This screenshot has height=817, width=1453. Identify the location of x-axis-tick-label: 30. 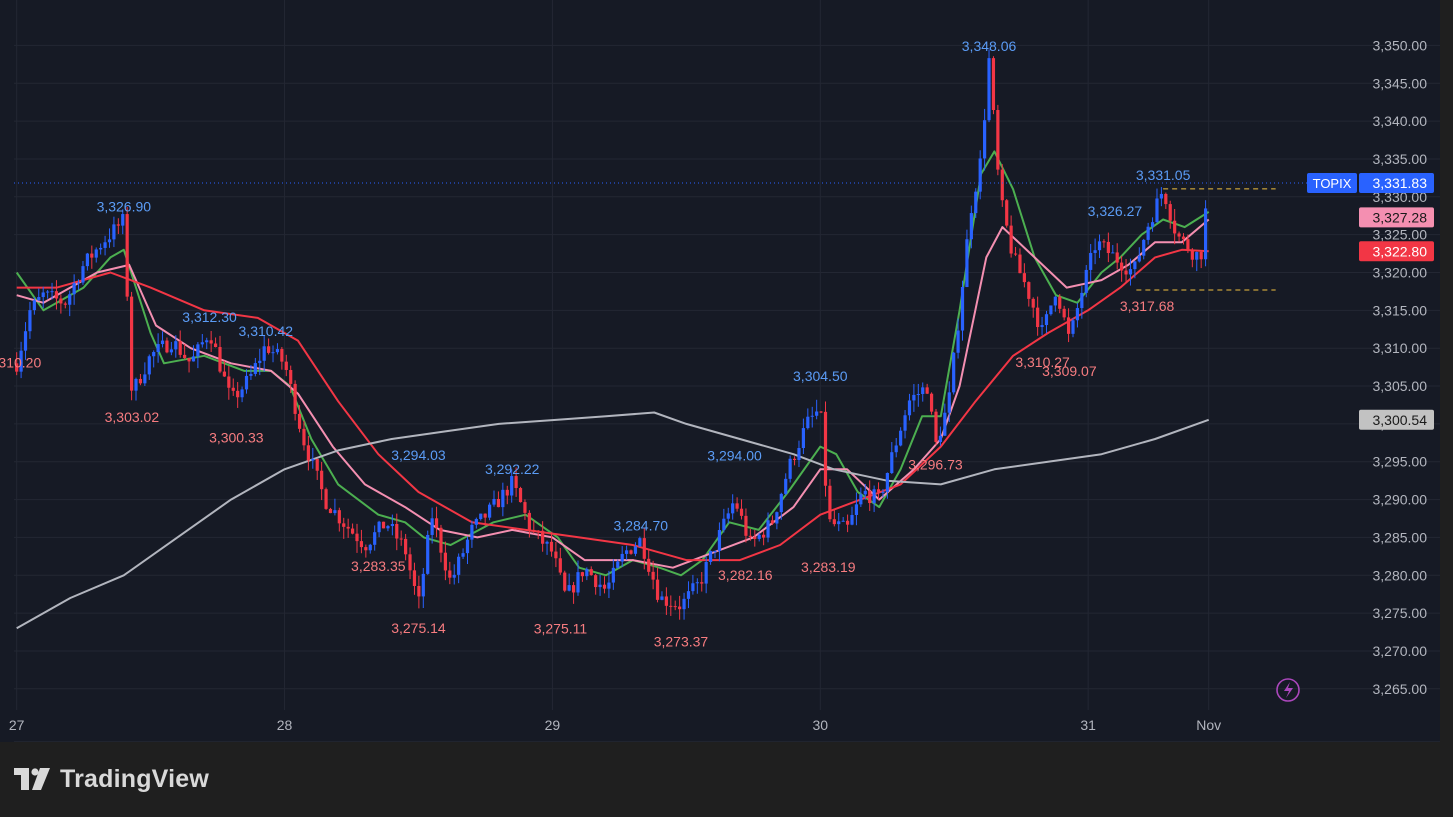
(820, 725).